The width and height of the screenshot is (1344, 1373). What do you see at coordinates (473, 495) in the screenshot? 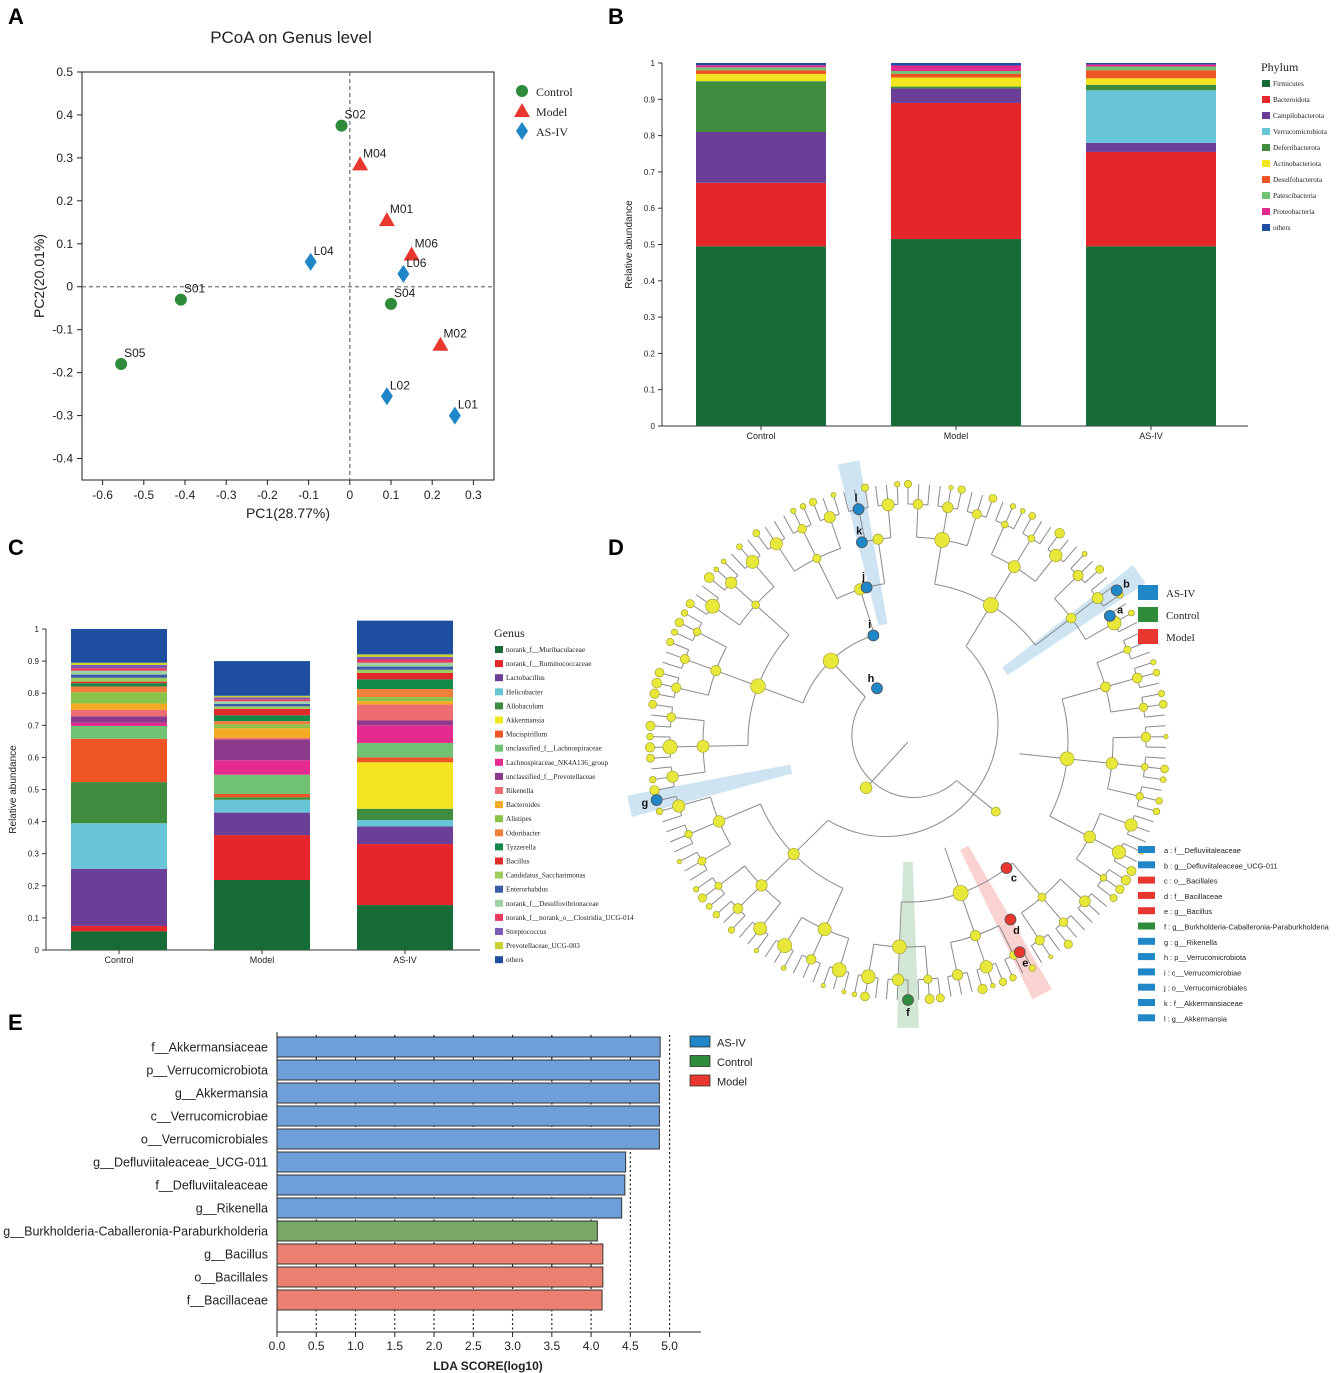
I see `pcoa-x-tick-label: 0.3` at bounding box center [473, 495].